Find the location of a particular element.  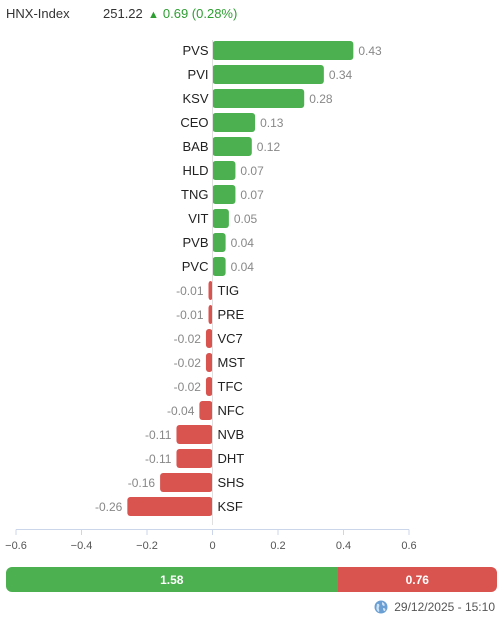

category-label-vc7: VC7 is located at coordinates (230, 338).